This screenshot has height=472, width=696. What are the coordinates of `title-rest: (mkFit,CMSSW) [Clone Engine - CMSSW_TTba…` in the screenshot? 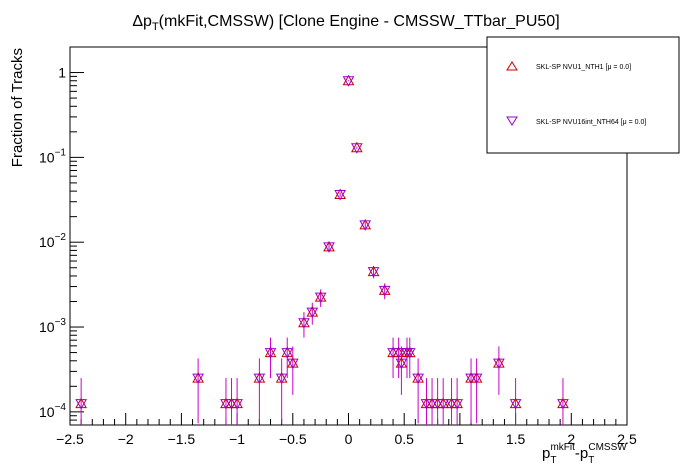 It's located at (359, 21).